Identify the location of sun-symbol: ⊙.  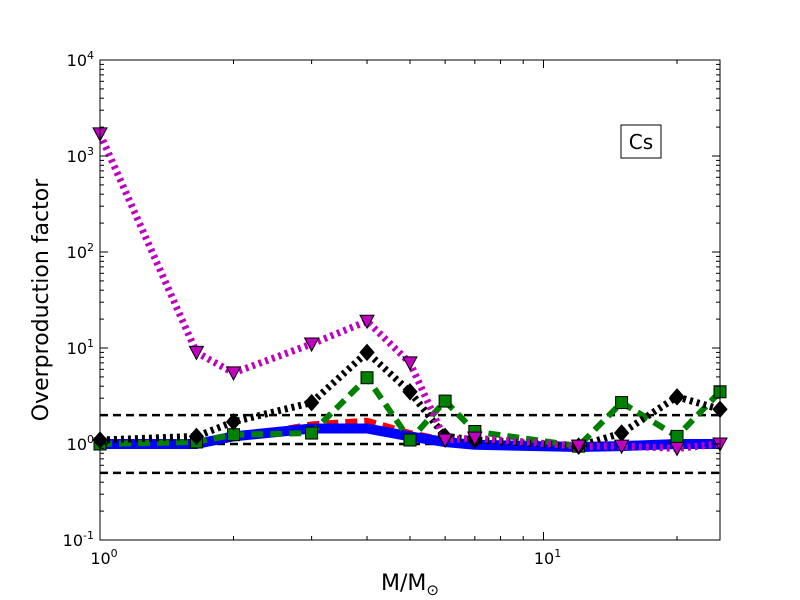
(432, 590).